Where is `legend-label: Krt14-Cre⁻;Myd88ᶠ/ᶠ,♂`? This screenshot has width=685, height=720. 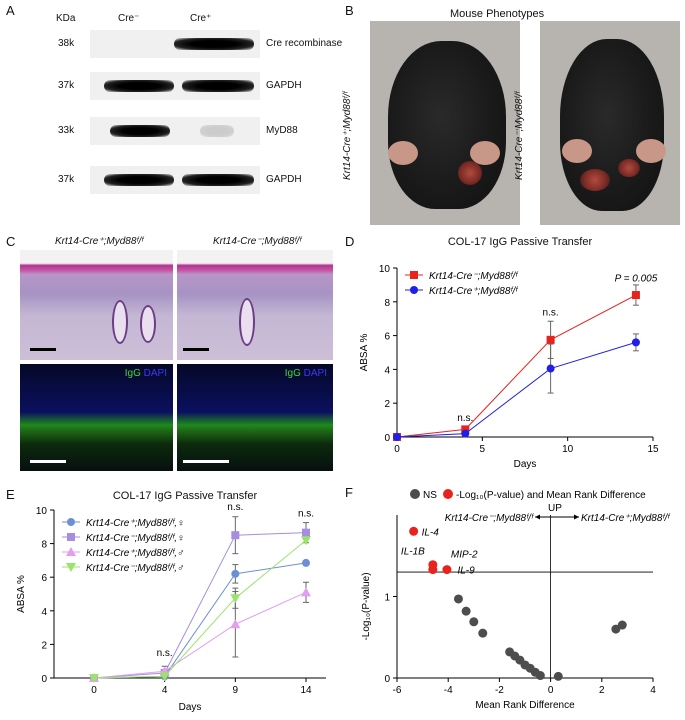 legend-label: Krt14-Cre⁻;Myd88ᶠ/ᶠ,♂ is located at coordinates (135, 568).